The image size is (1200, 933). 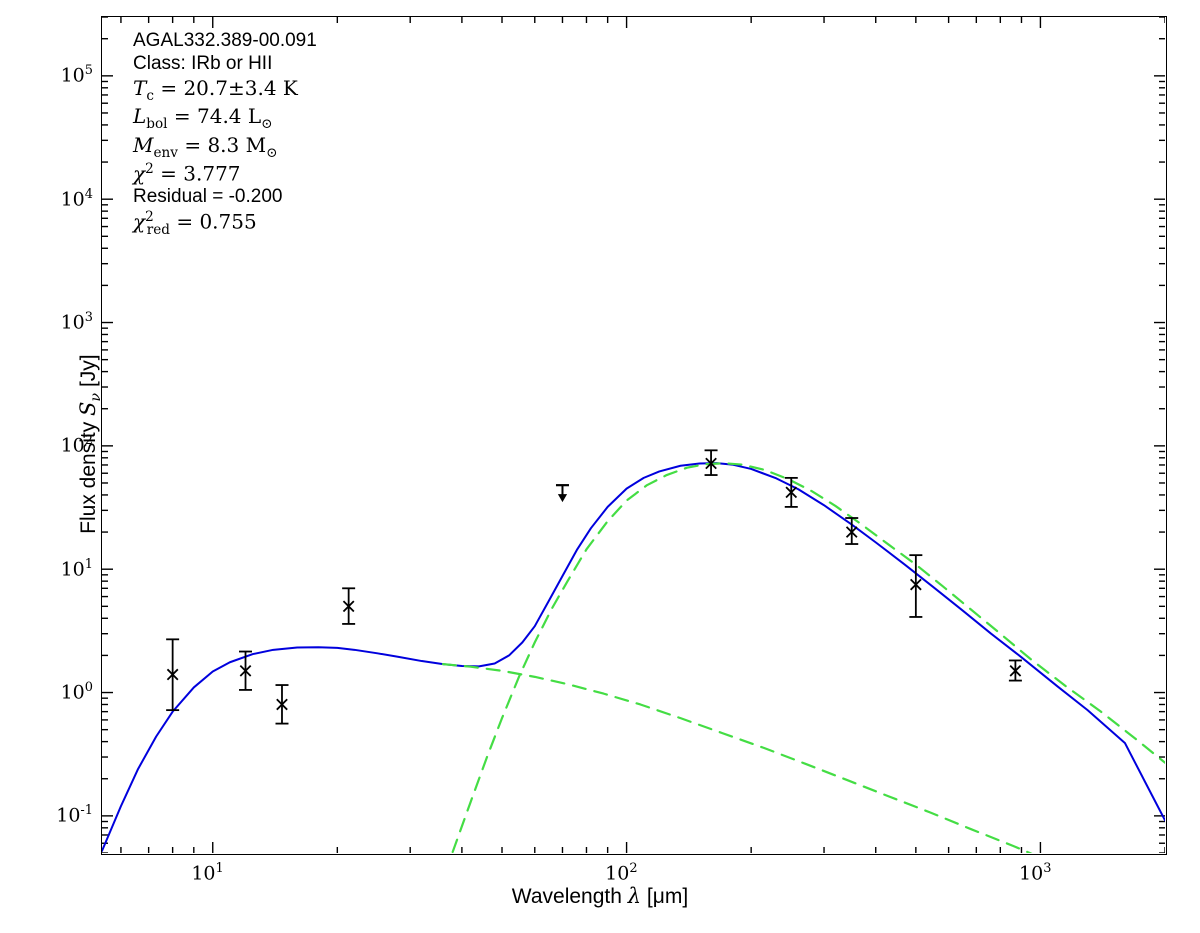 I want to click on mass-symbol: M, so click(x=143, y=144).